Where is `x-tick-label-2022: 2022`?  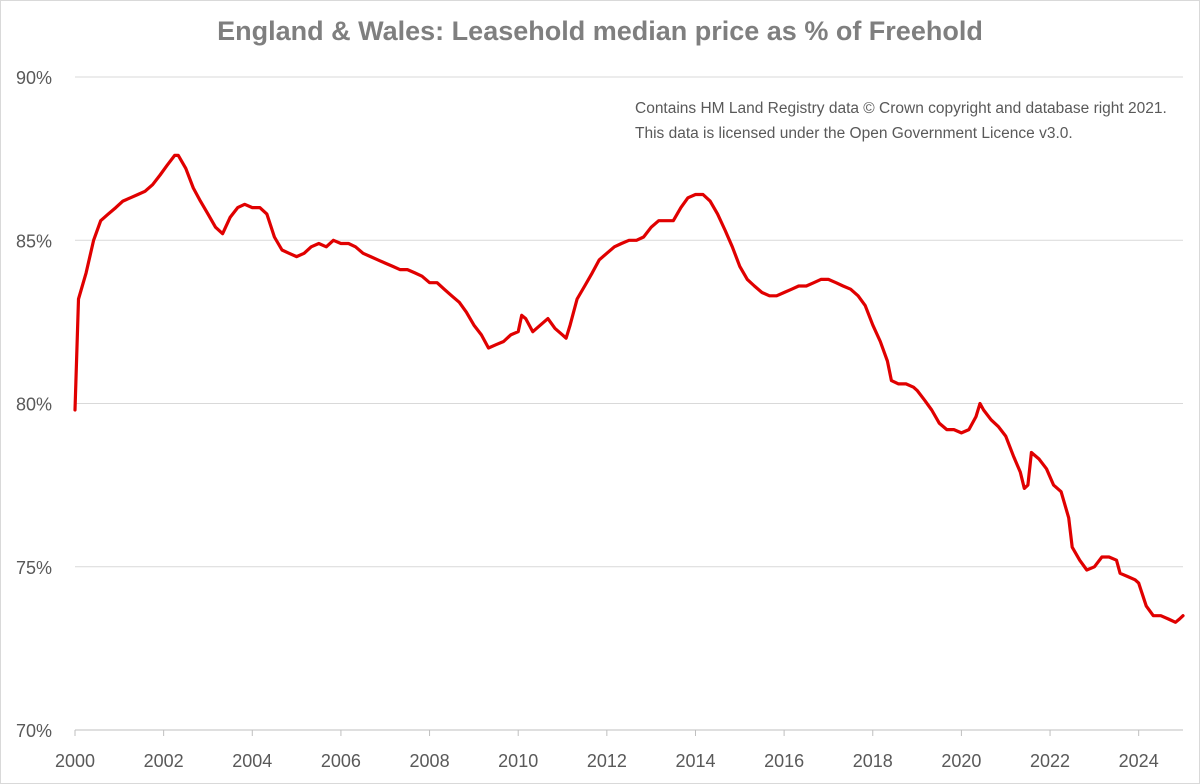
x-tick-label-2022: 2022 is located at coordinates (1050, 761).